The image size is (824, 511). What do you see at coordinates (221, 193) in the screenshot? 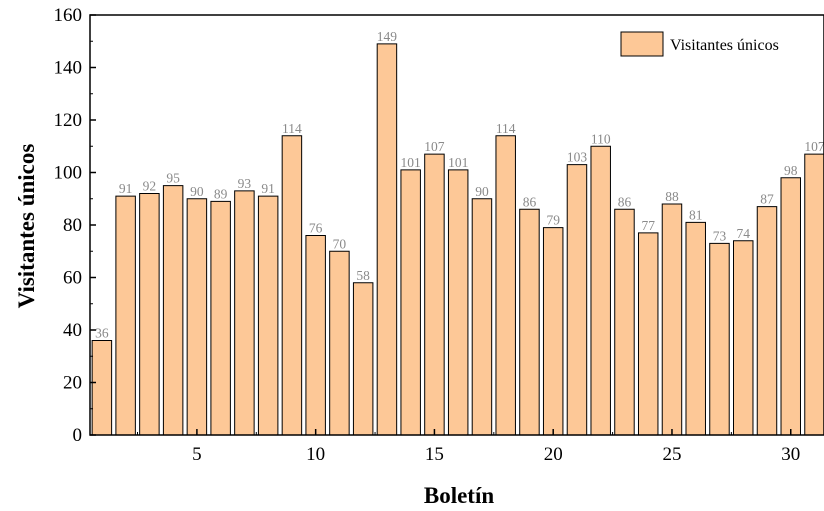
I see `data-label: 89` at bounding box center [221, 193].